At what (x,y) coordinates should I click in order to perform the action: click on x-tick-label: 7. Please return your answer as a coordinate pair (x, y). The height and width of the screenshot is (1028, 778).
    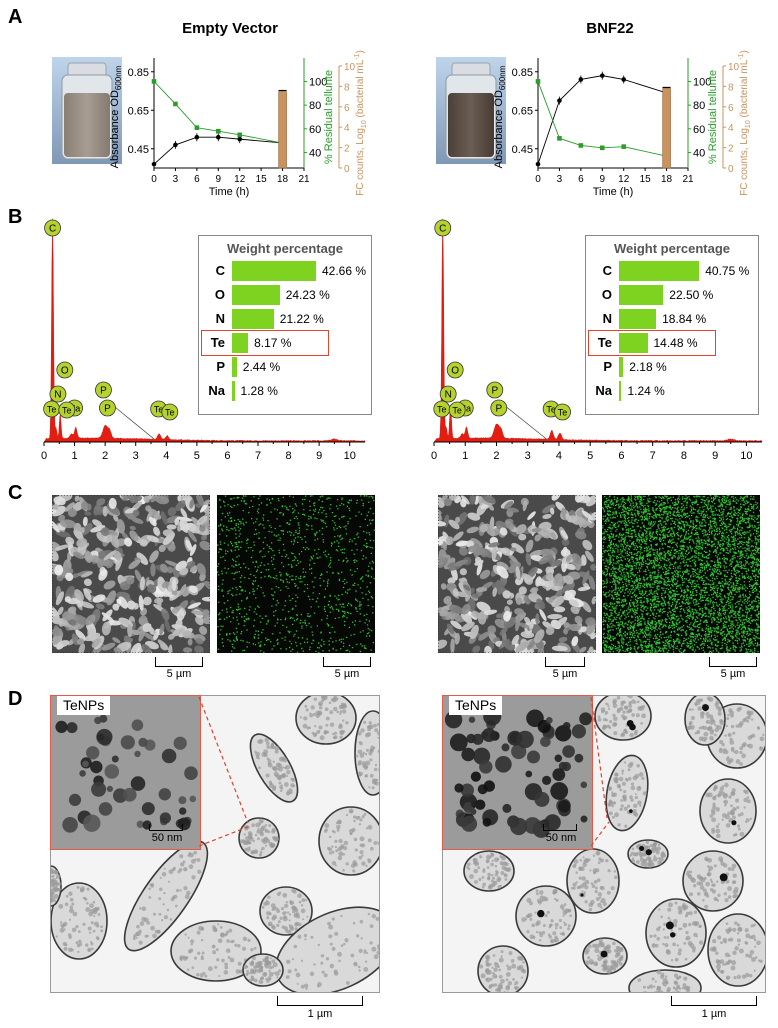
    Looking at the image, I should click on (258, 456).